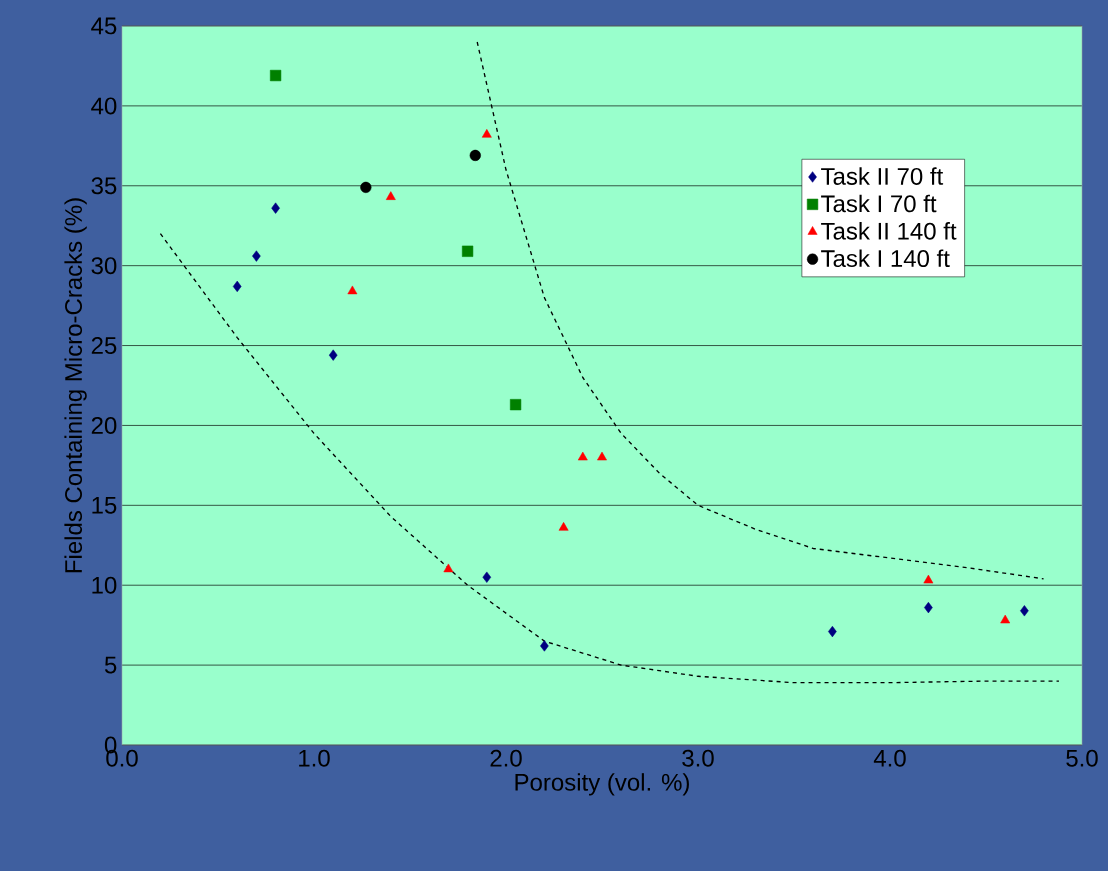 The image size is (1108, 871). I want to click on x-axis-title: Porosity (vol. %), so click(602, 784).